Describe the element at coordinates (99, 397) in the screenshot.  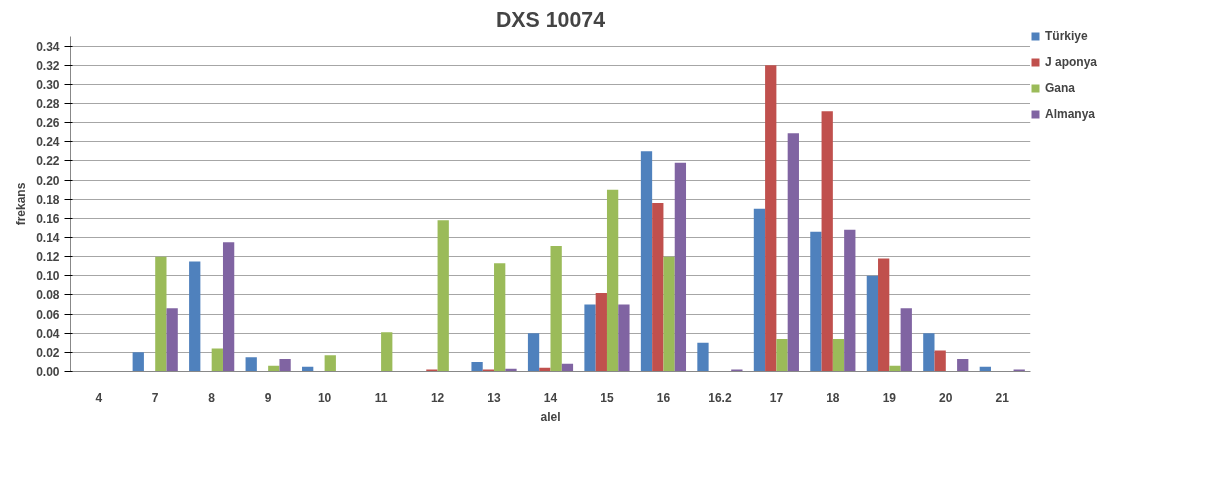
I see `x-tick-label: 4` at that location.